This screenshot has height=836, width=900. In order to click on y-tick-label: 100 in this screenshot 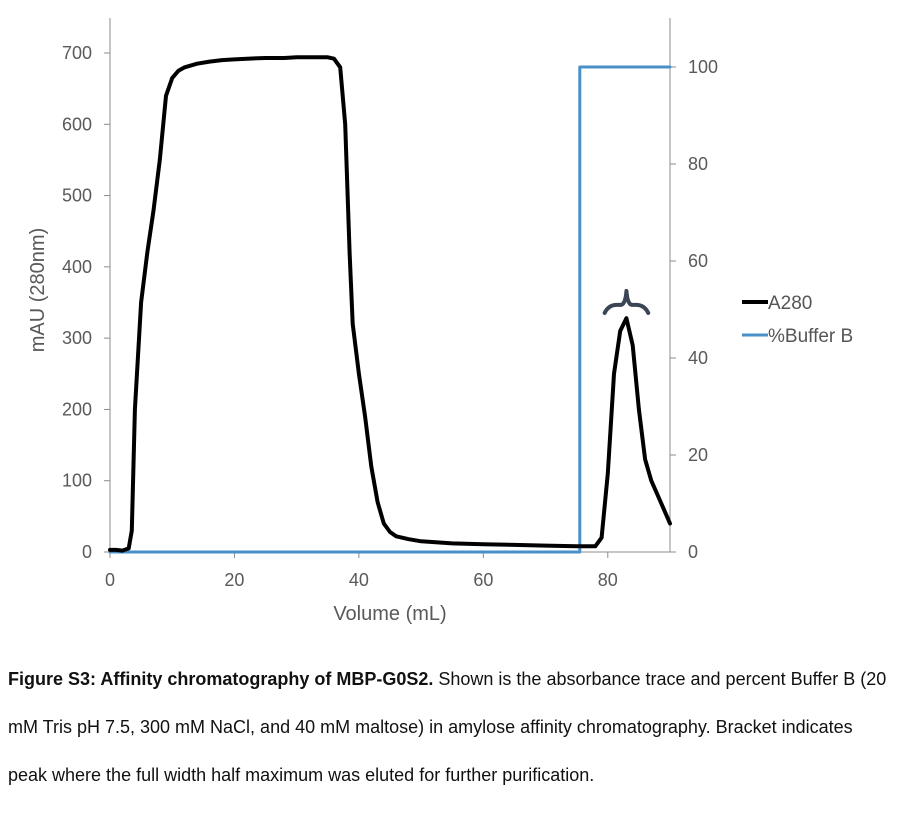, I will do `click(77, 481)`.